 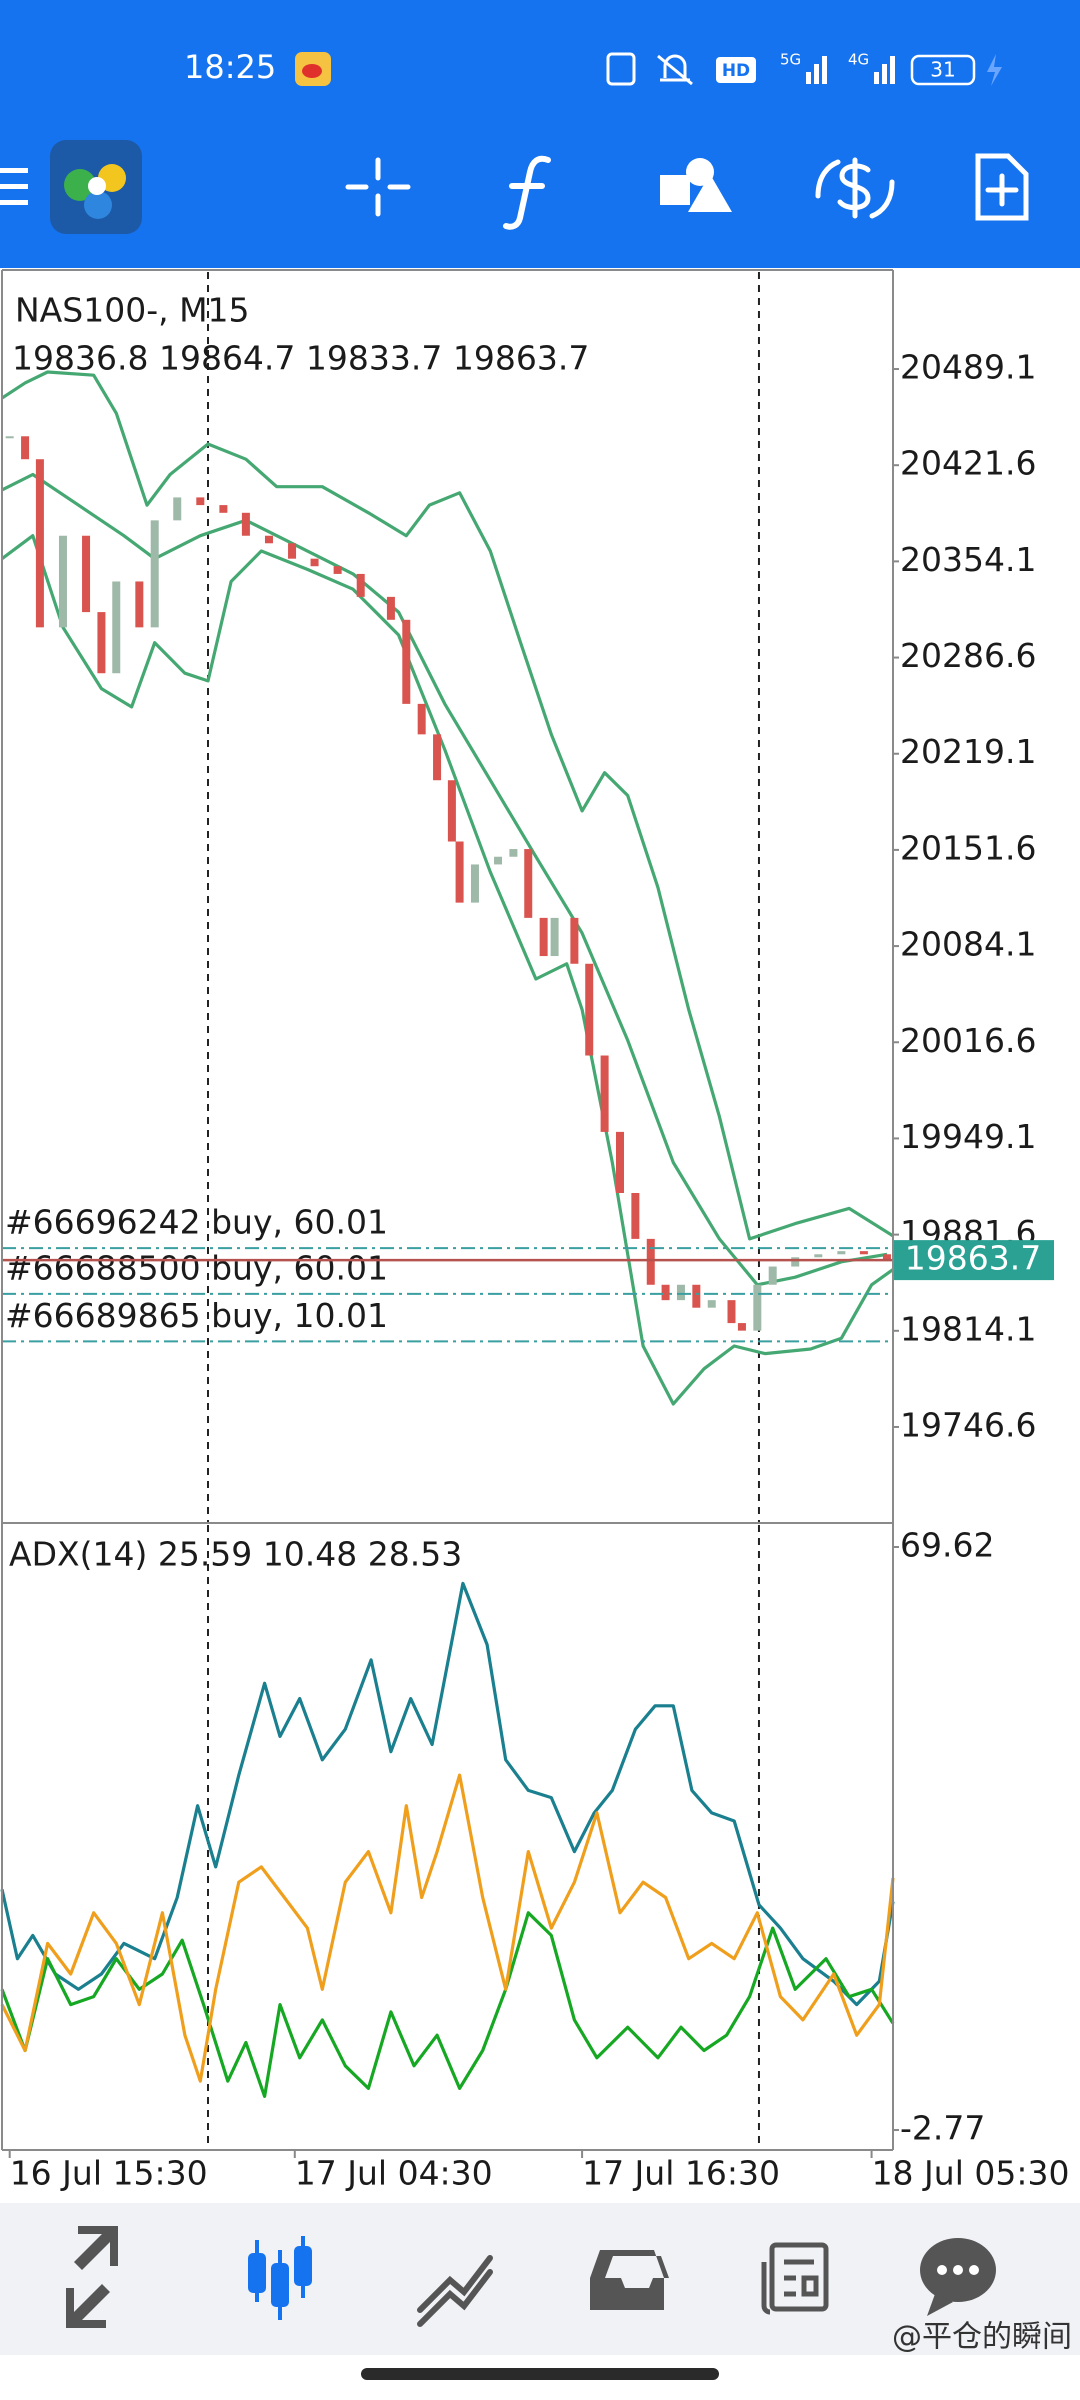 What do you see at coordinates (968, 847) in the screenshot?
I see `y-tick-label: 20151.6` at bounding box center [968, 847].